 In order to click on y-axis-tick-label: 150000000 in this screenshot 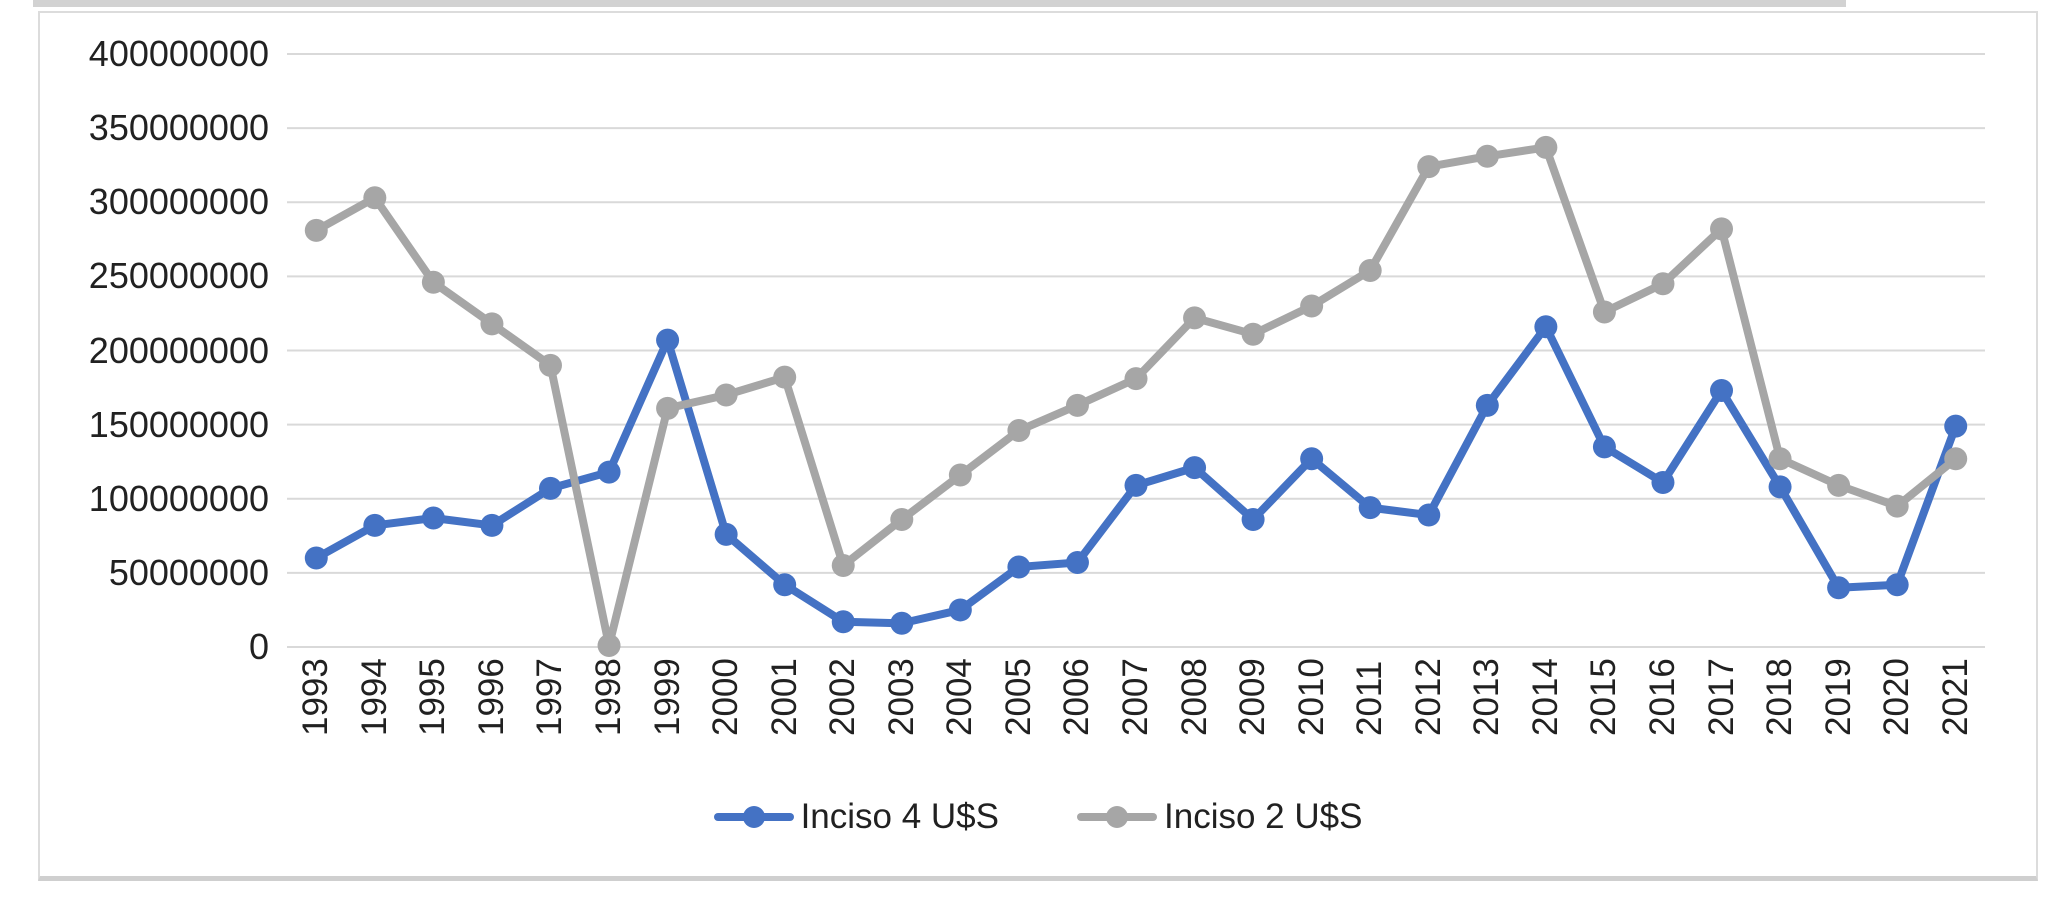, I will do `click(178, 424)`.